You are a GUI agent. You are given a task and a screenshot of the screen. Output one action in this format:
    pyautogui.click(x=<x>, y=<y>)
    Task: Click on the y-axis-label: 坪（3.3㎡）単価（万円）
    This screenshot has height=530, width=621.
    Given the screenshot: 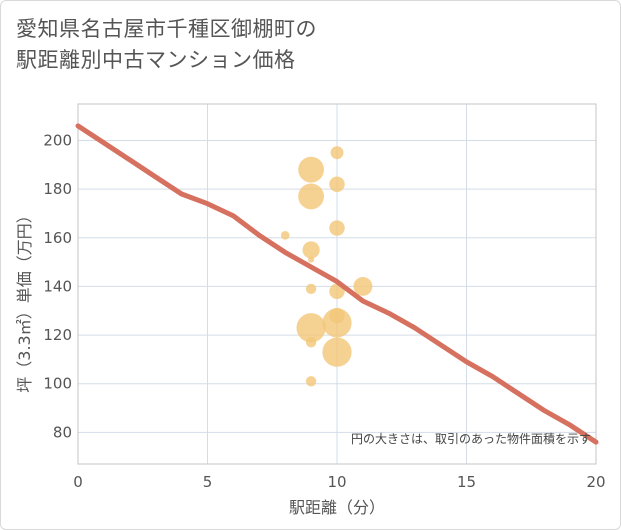 What is the action you would take?
    pyautogui.click(x=24, y=299)
    